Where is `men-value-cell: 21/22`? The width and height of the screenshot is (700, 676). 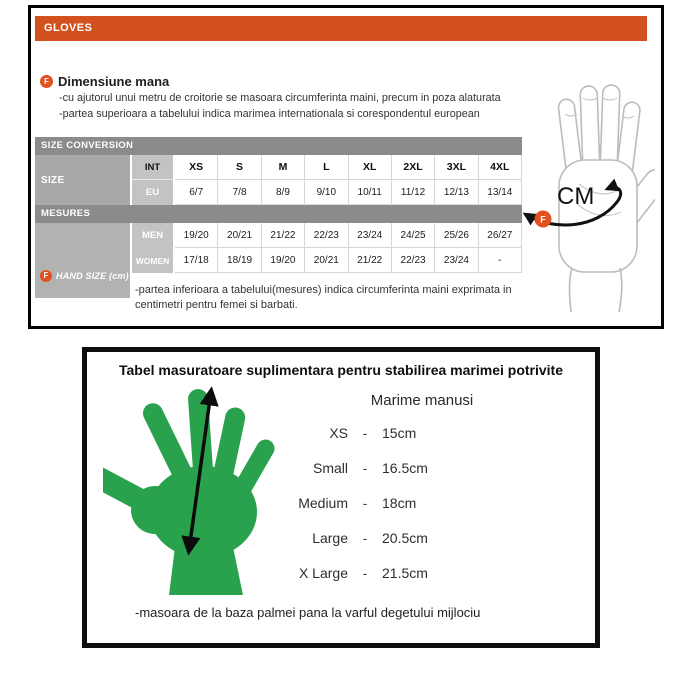 men-value-cell: 21/22 is located at coordinates (283, 235).